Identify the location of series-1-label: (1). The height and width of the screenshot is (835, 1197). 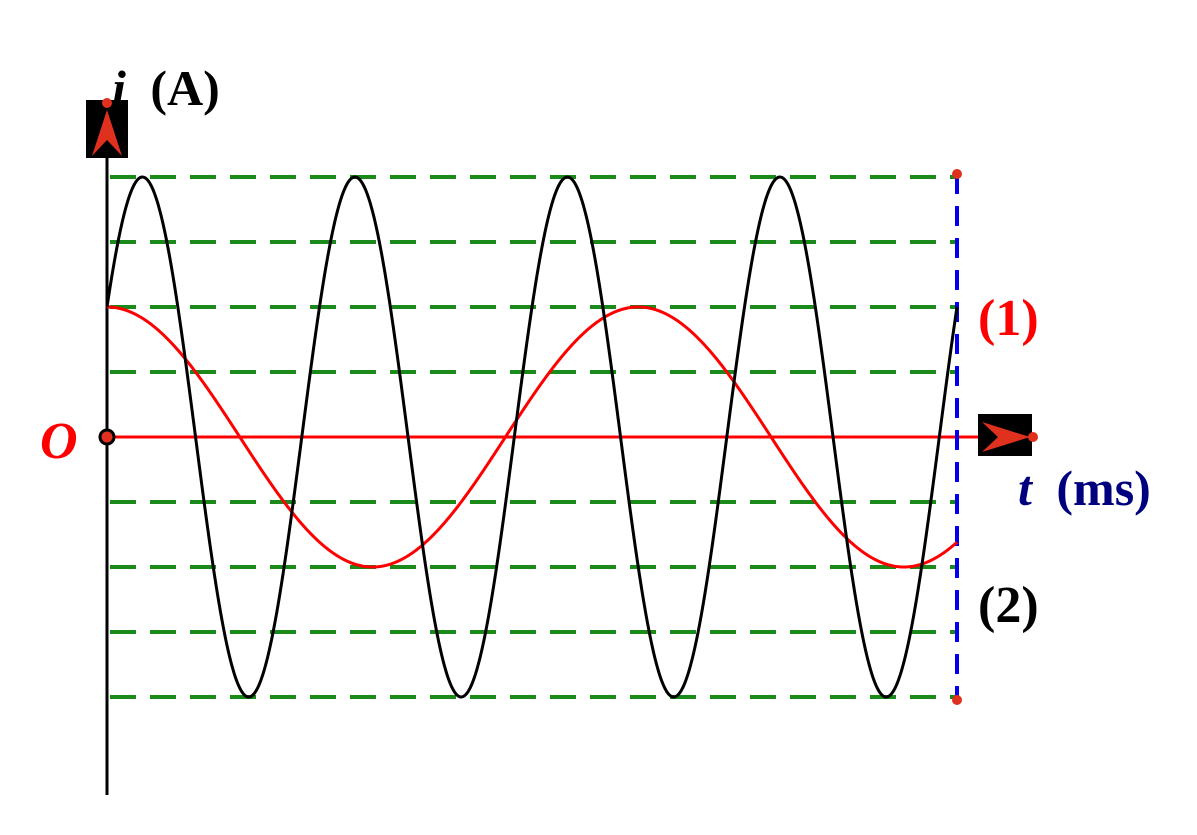
(1008, 318).